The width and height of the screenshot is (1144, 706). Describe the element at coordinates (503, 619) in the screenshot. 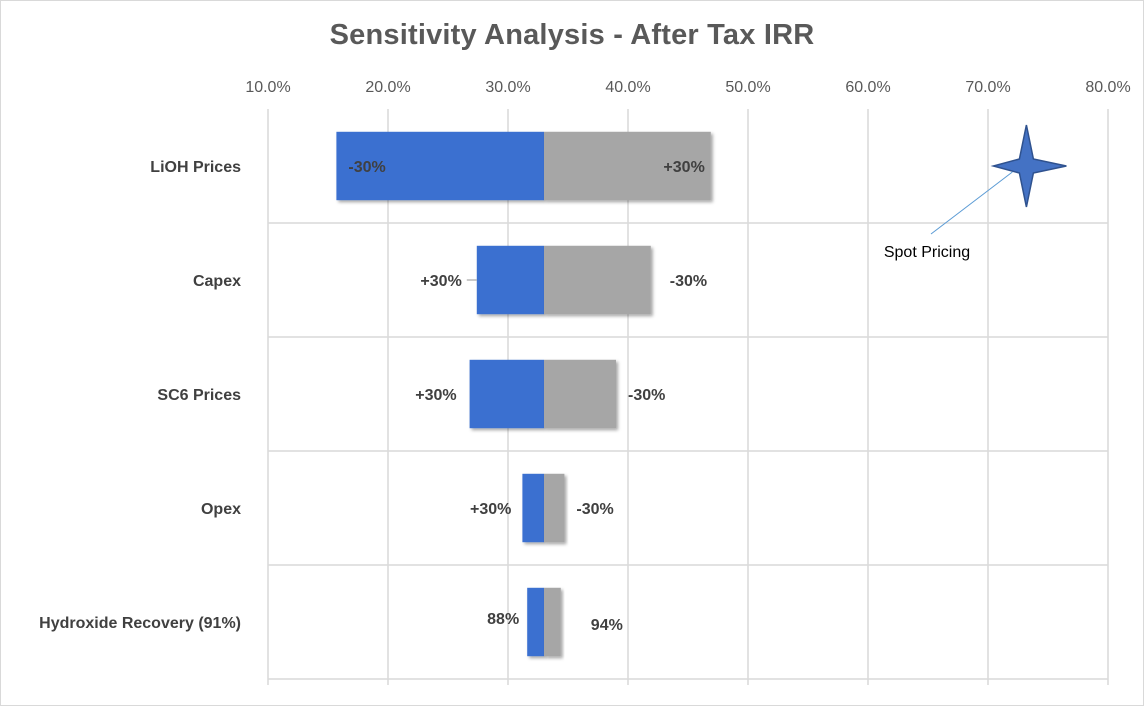

I see `data-label-low: 88%` at that location.